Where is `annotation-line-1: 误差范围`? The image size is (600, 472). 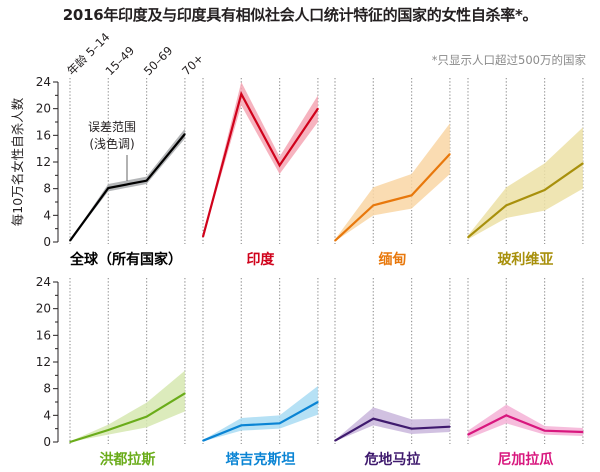 annotation-line-1: 误差范围 is located at coordinates (112, 127).